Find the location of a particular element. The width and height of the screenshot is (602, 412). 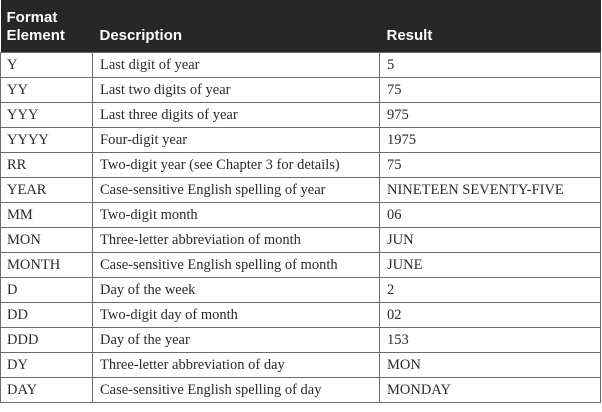

cell-element: Y is located at coordinates (46, 64).